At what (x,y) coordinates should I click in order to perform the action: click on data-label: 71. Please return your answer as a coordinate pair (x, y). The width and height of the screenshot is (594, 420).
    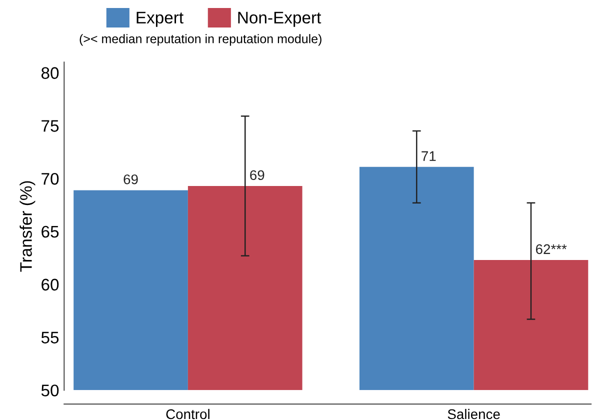
    Looking at the image, I should click on (429, 156).